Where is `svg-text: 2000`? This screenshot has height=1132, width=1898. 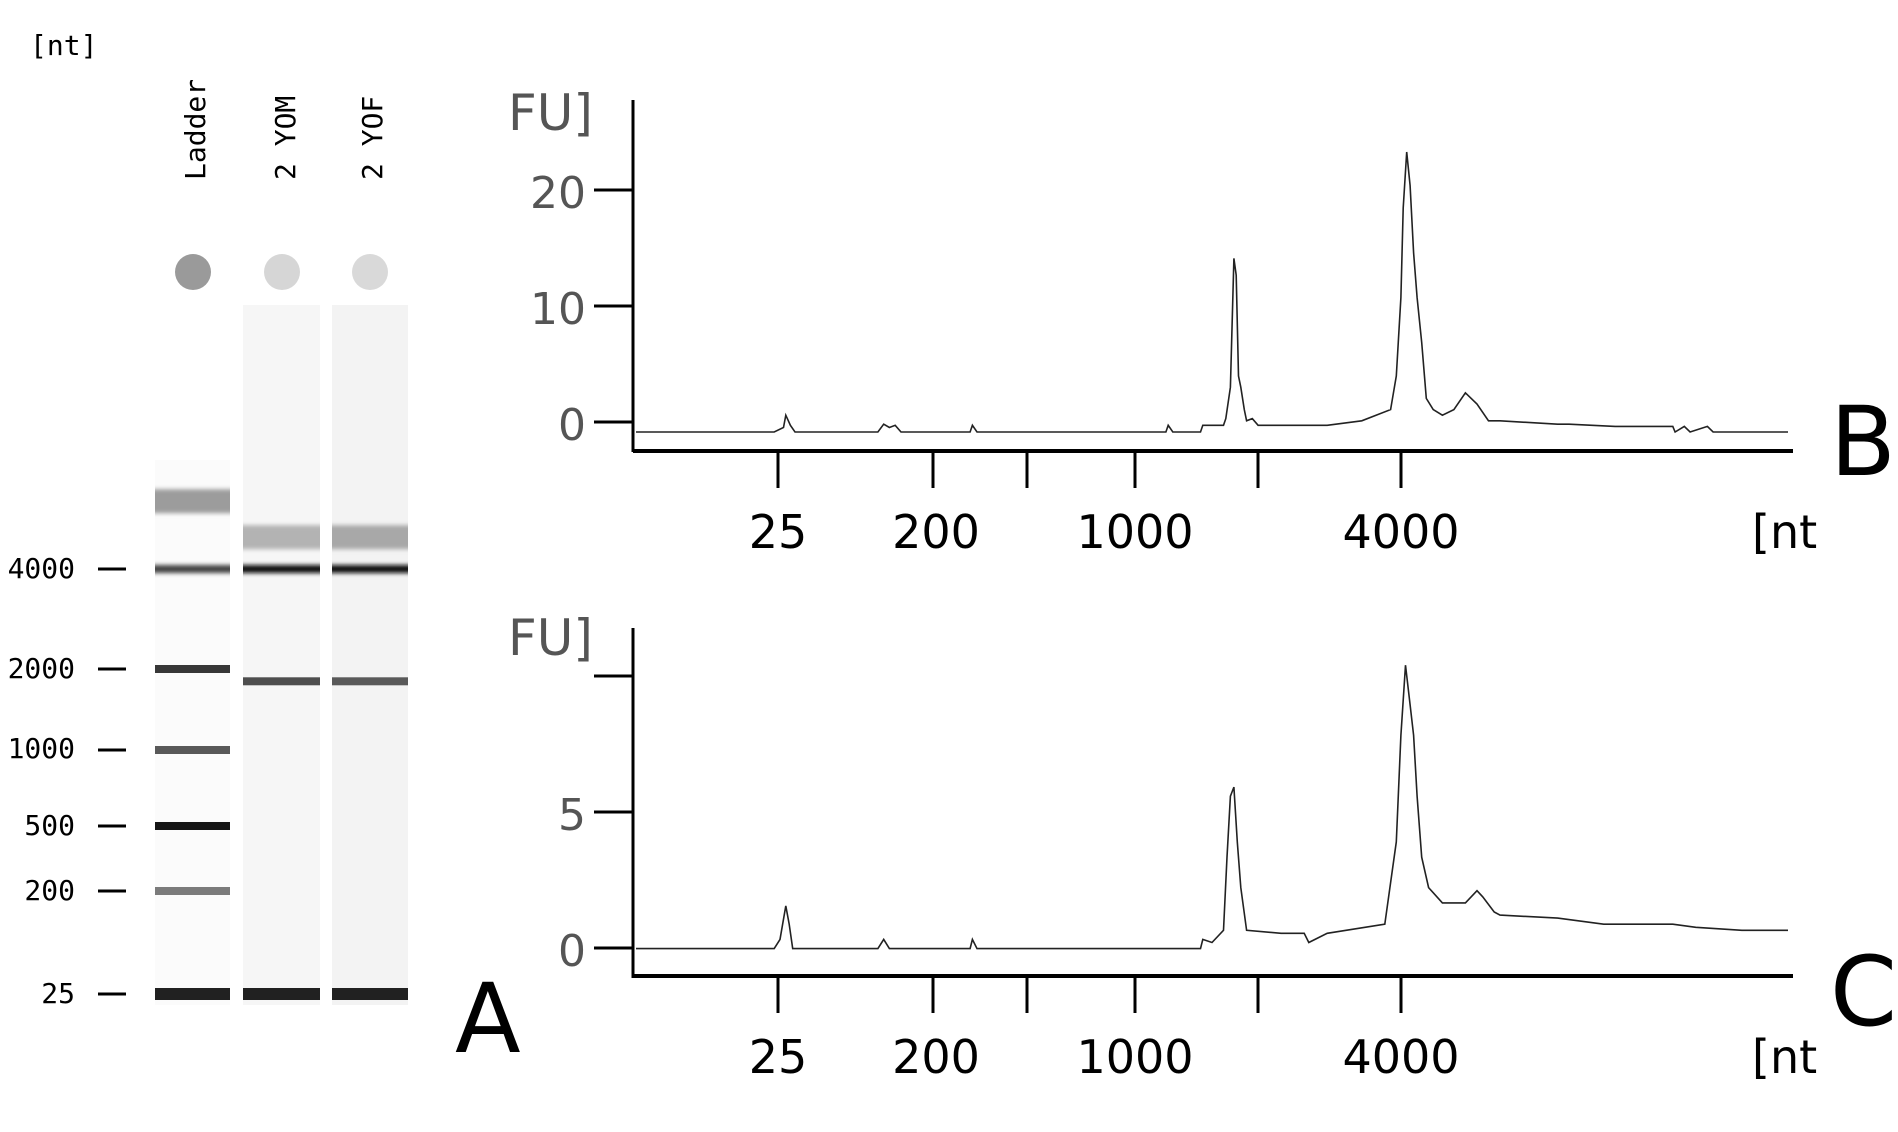
svg-text: 2000 is located at coordinates (41, 668).